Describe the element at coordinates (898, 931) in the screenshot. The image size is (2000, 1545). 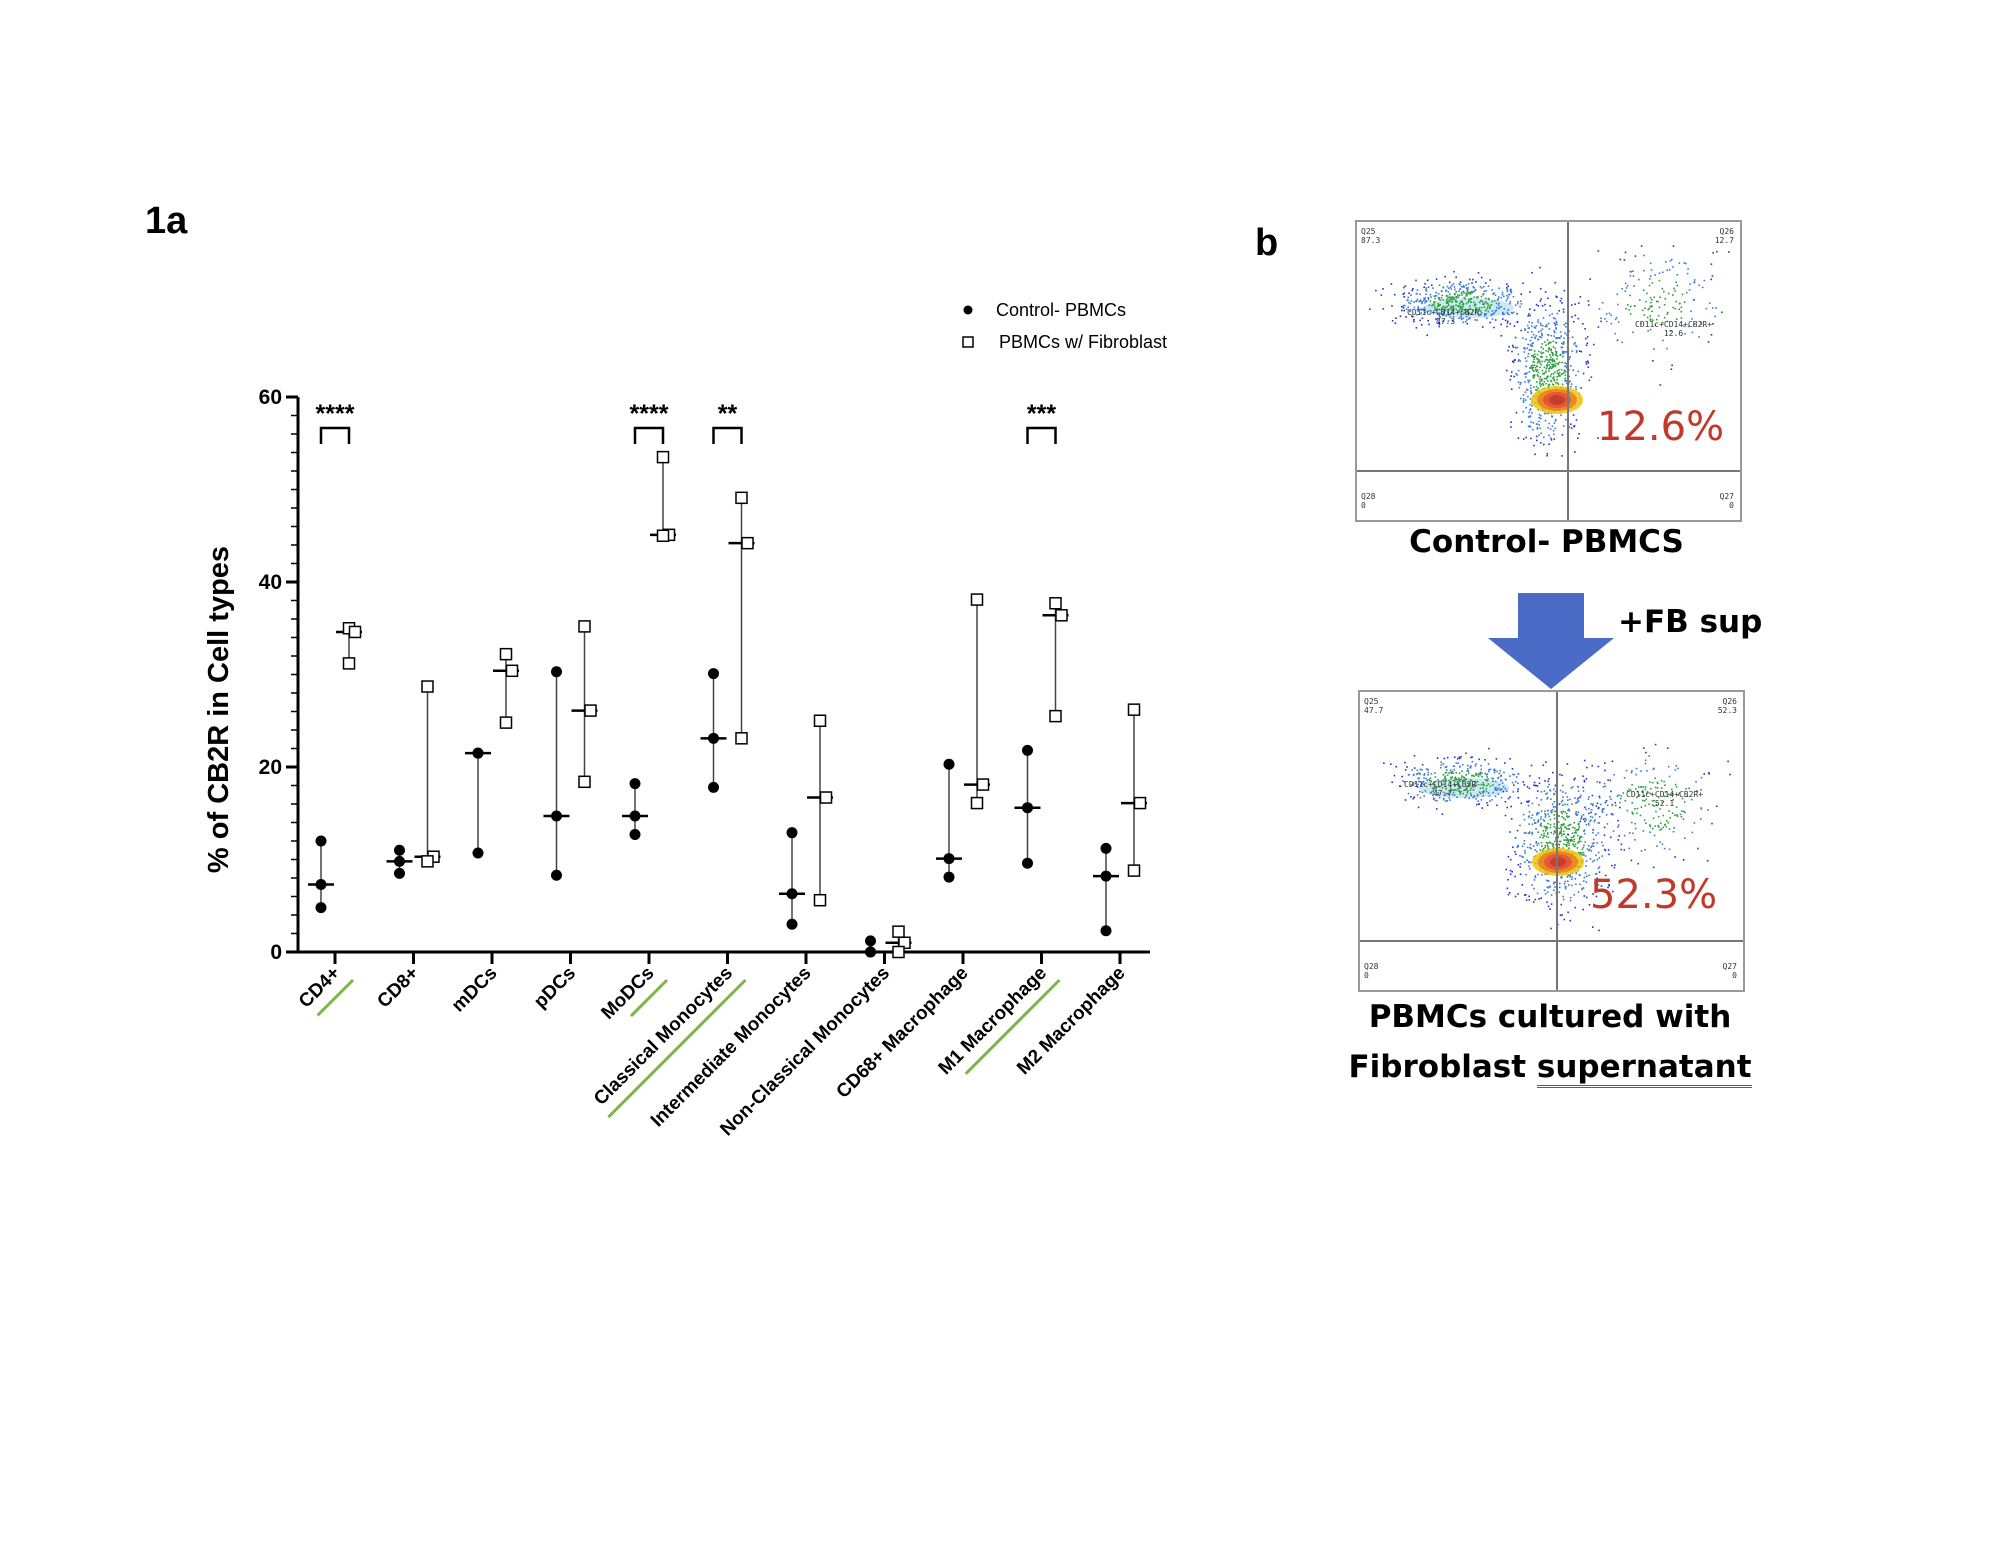
I see `fibroblast-point` at that location.